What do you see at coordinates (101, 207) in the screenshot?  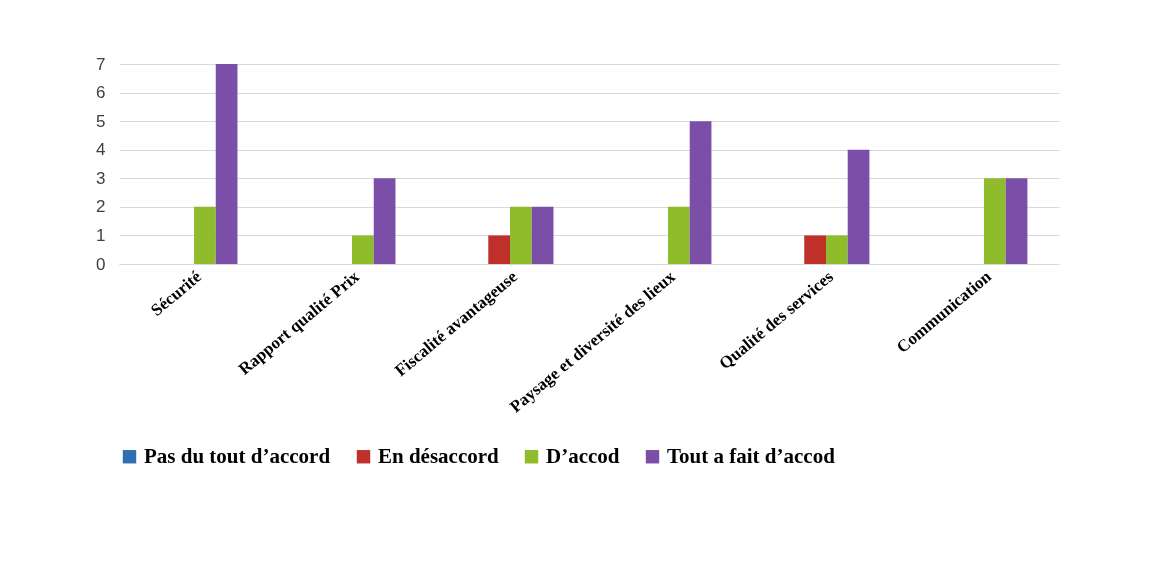 I see `y-tick-label: 2` at bounding box center [101, 207].